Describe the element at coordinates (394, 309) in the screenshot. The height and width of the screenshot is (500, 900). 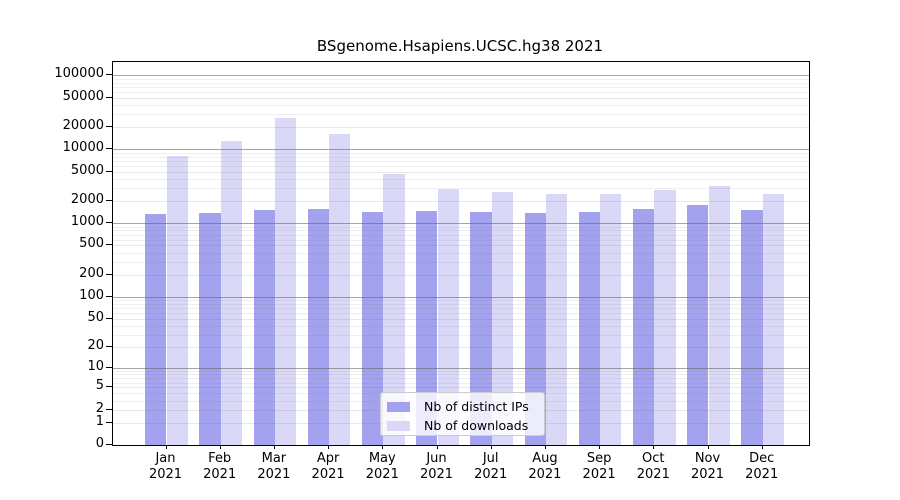
I see `bar-downloads-may` at that location.